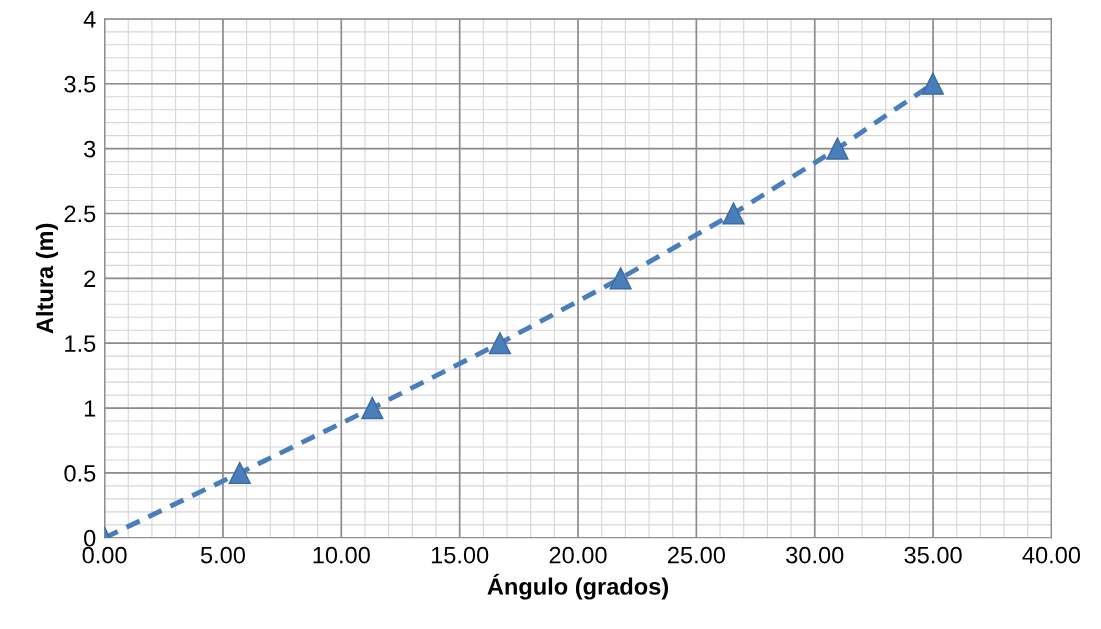 This screenshot has height=629, width=1101. I want to click on x-tick-label: 10.00, so click(341, 555).